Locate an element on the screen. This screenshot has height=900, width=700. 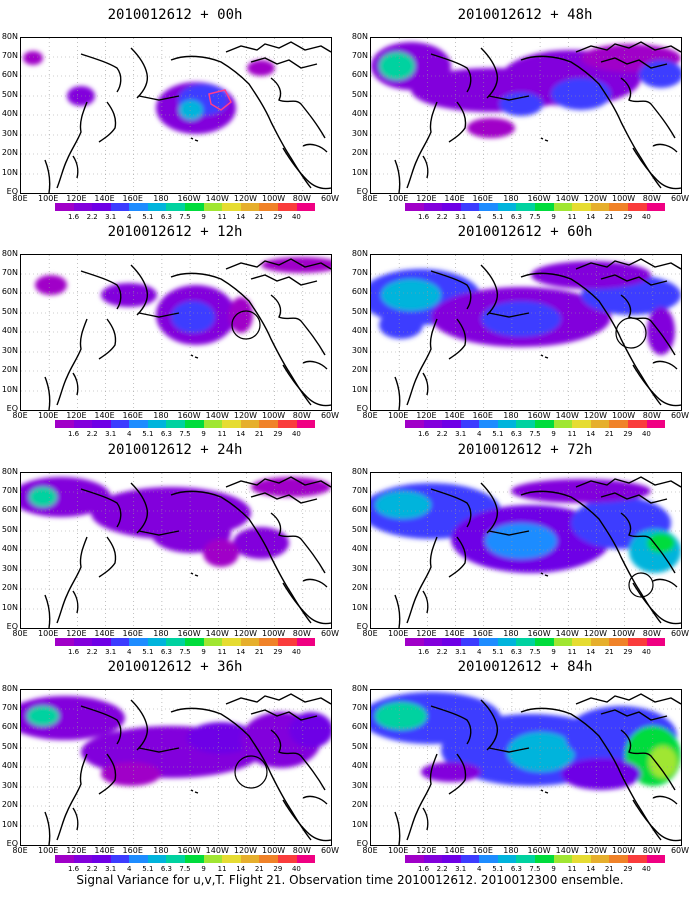
panel-title: 2010012612 + 24h is located at coordinates (175, 450).